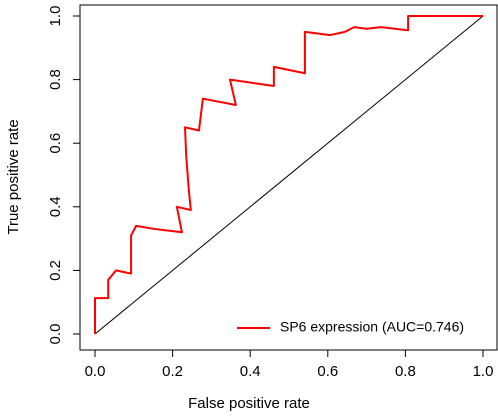  What do you see at coordinates (327, 371) in the screenshot?
I see `x-tick-label: 0.6` at bounding box center [327, 371].